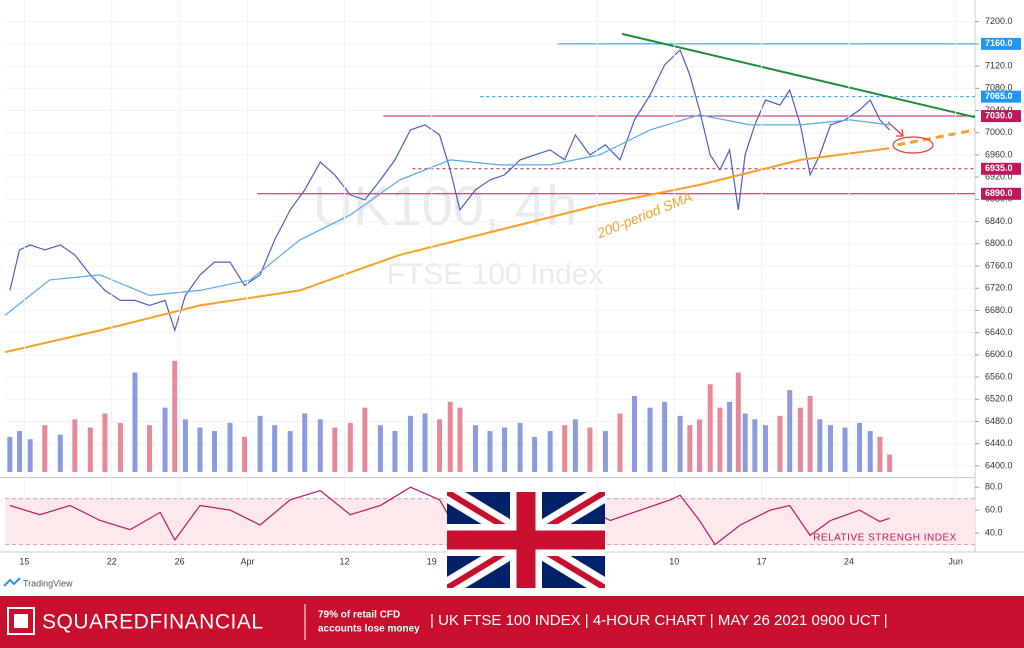  Describe the element at coordinates (994, 510) in the screenshot. I see `y-tick-label: 60.0` at that location.